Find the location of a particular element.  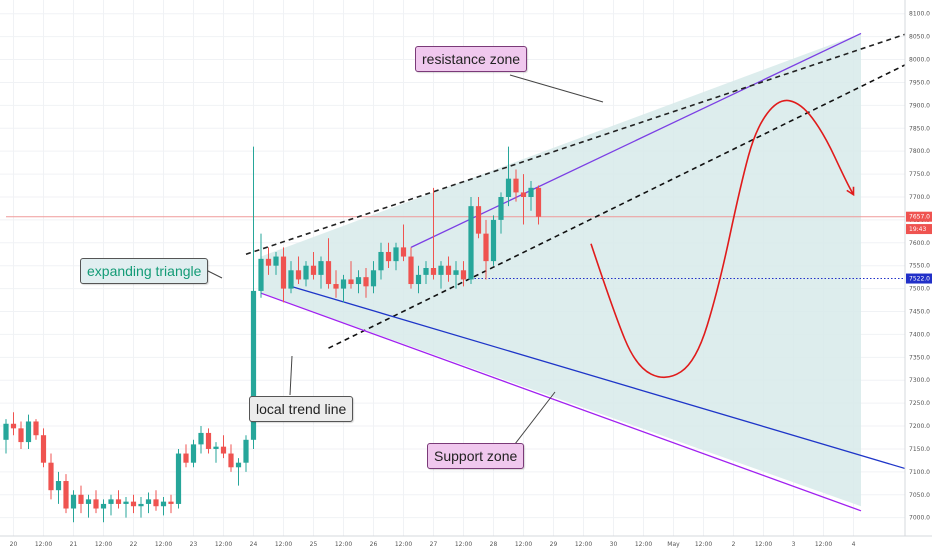

time-tick-label: 27 is located at coordinates (434, 544).